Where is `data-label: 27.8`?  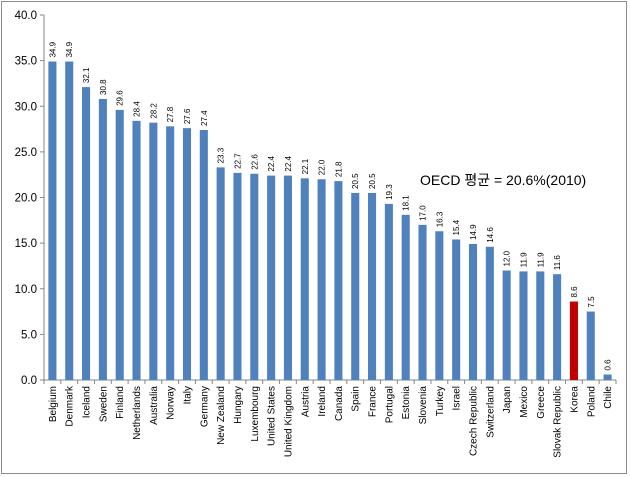 data-label: 27.8 is located at coordinates (170, 114).